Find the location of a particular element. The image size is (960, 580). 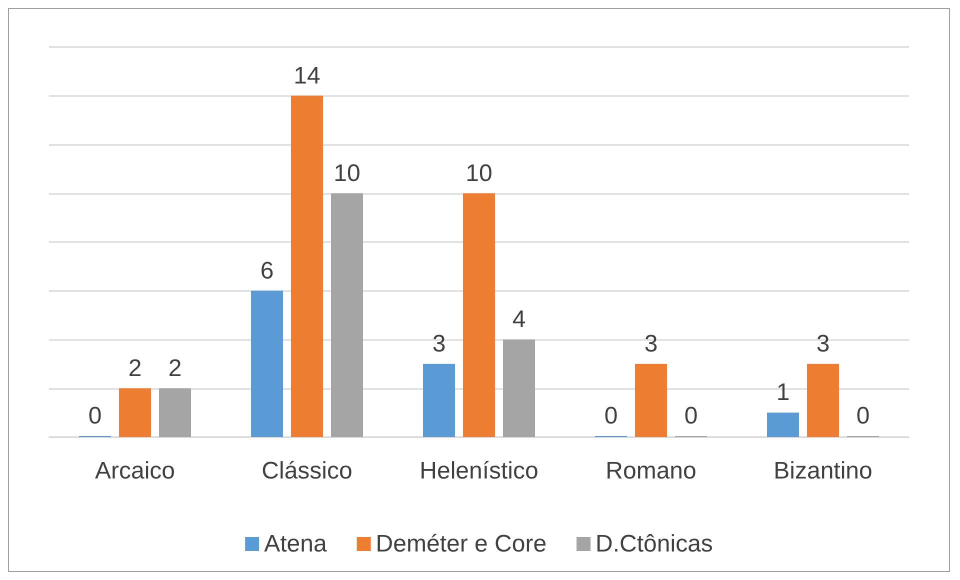

x-tick-label: Helenístico is located at coordinates (479, 471).